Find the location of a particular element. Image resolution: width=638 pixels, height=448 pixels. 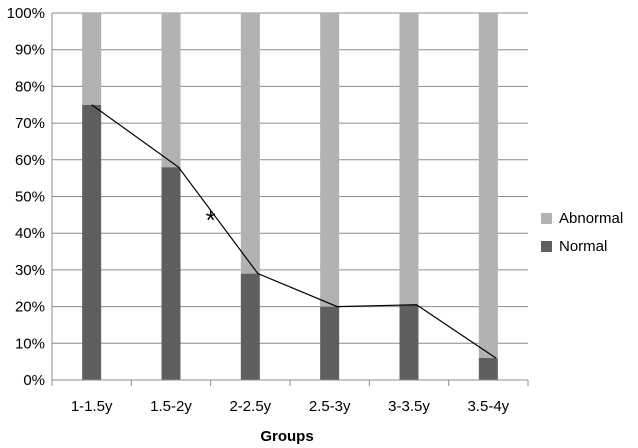

annotations: * is located at coordinates (211, 220).